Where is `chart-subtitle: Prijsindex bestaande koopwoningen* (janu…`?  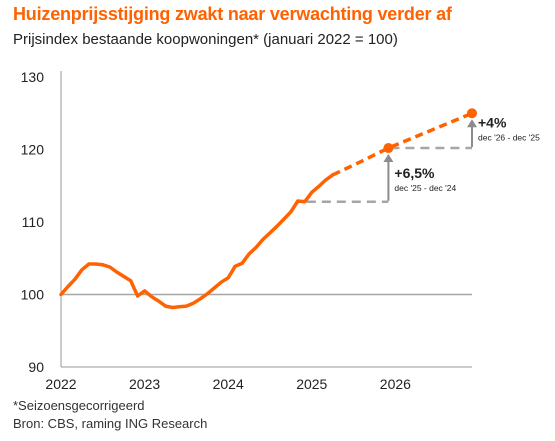
chart-subtitle: Prijsindex bestaande koopwoningen* (janu… is located at coordinates (205, 39).